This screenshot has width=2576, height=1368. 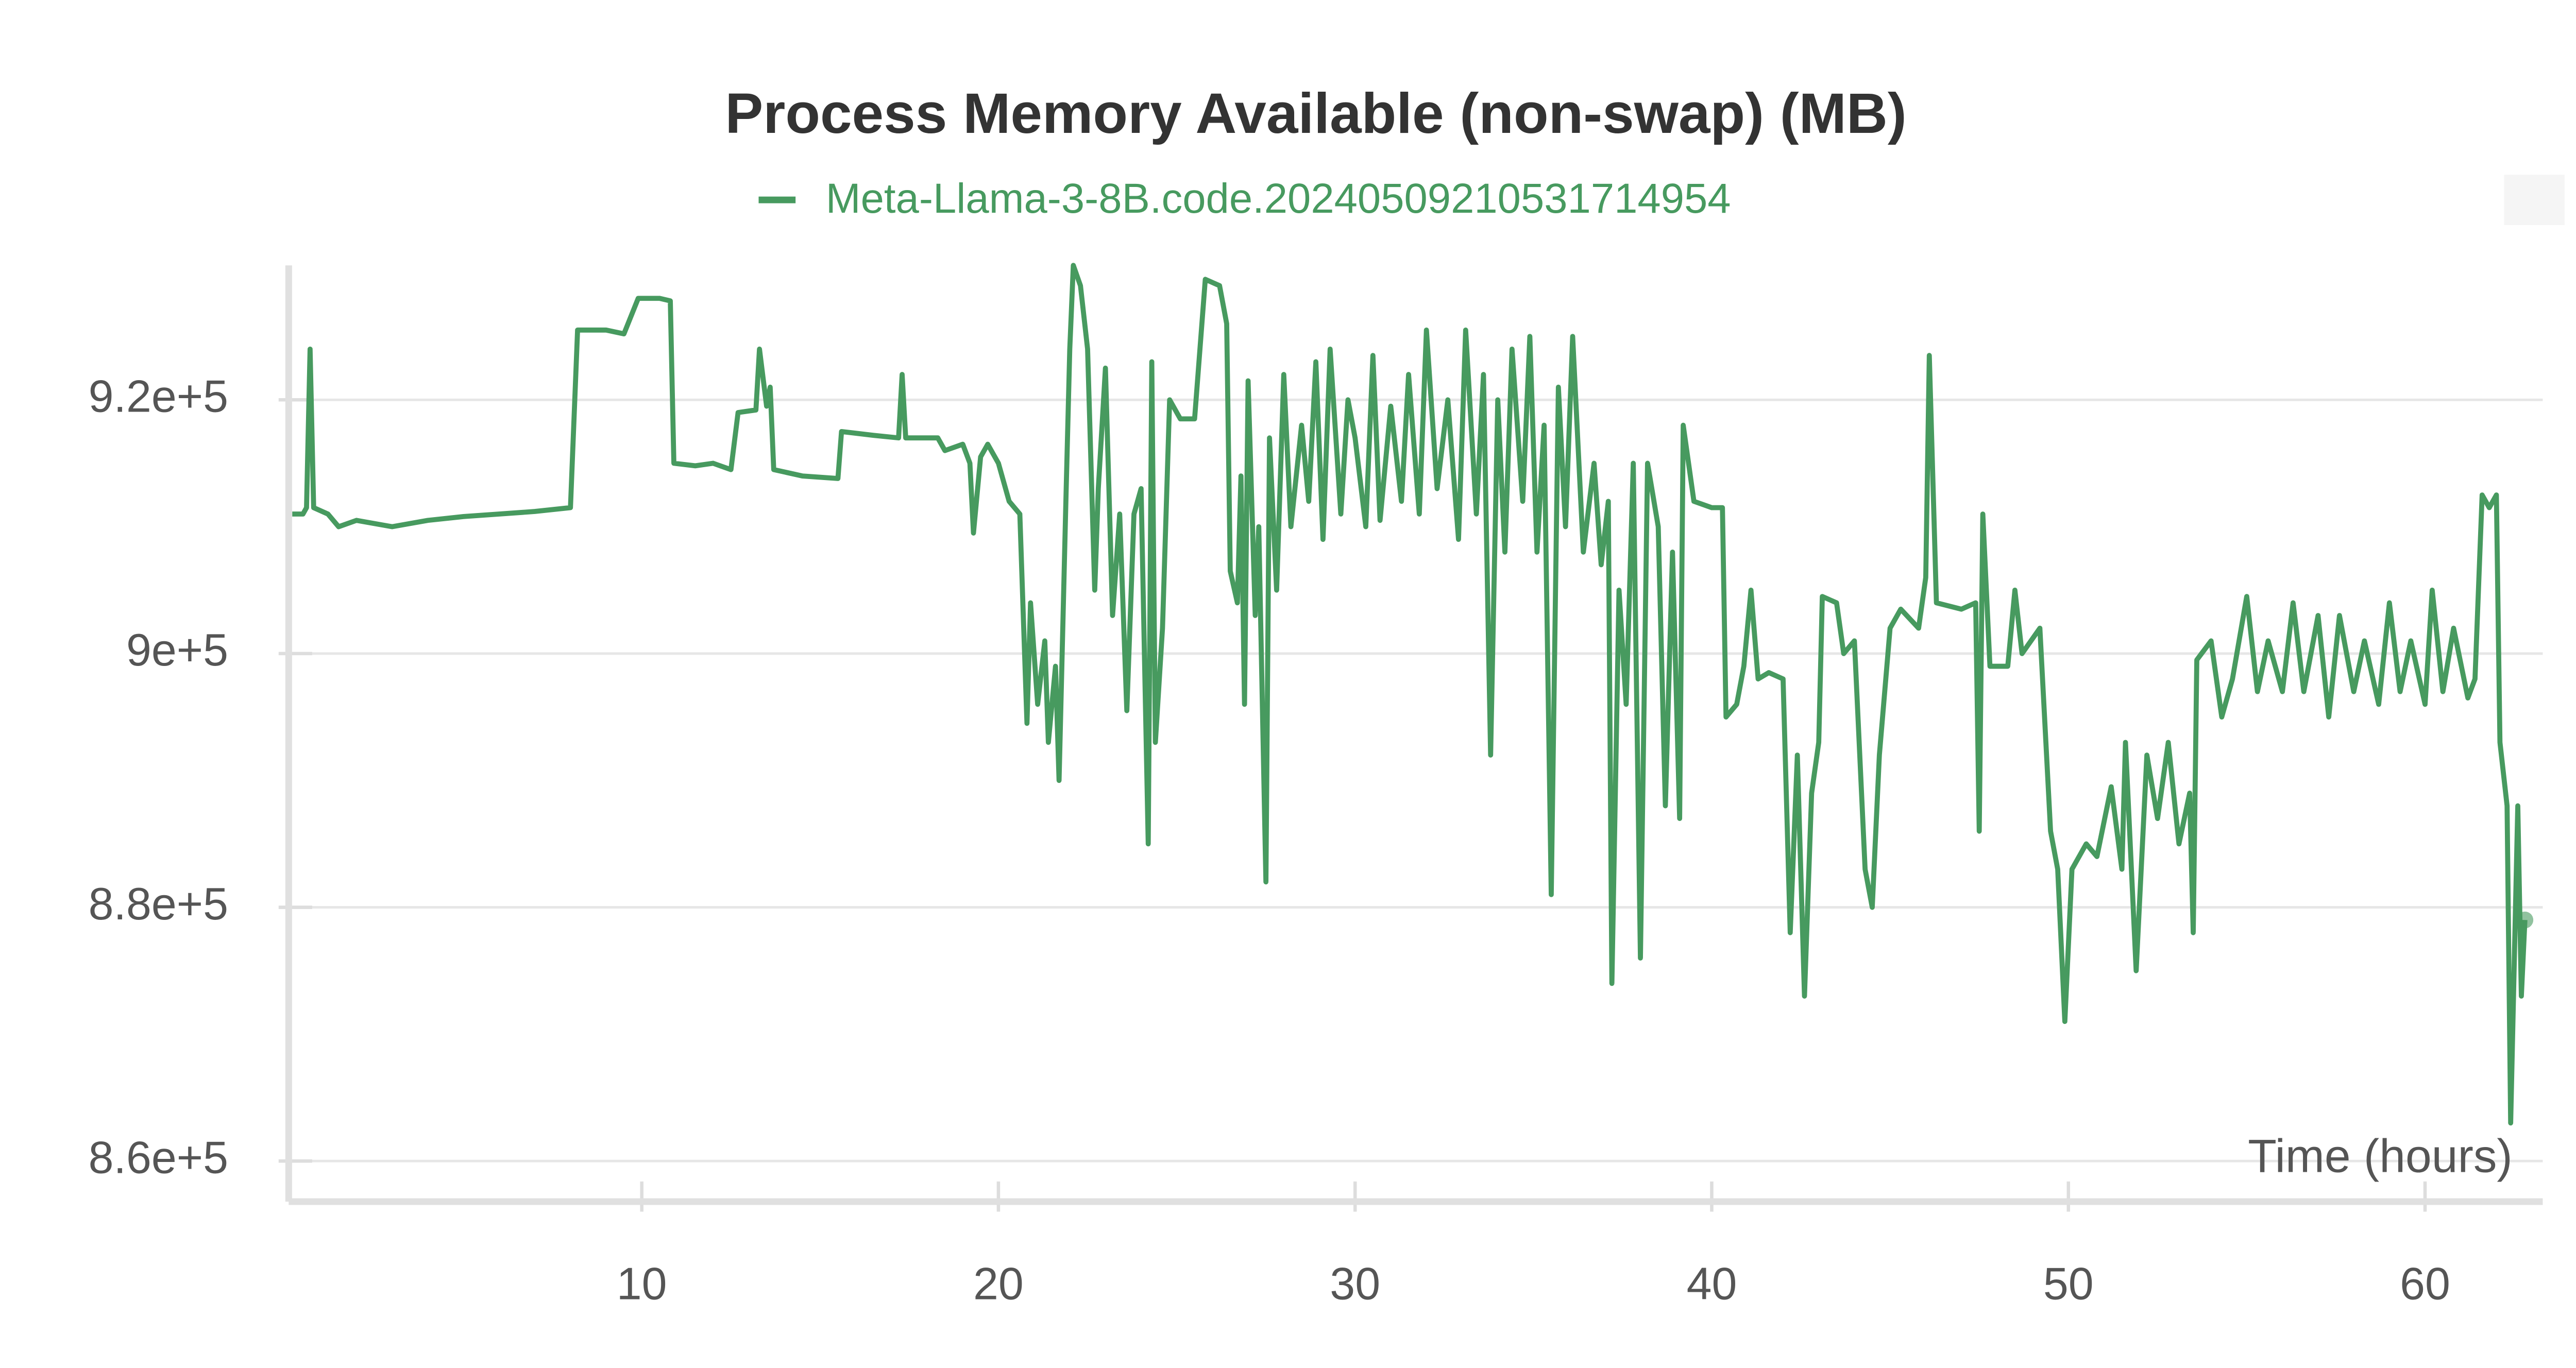 What do you see at coordinates (642, 1283) in the screenshot?
I see `x-tick-label: 10` at bounding box center [642, 1283].